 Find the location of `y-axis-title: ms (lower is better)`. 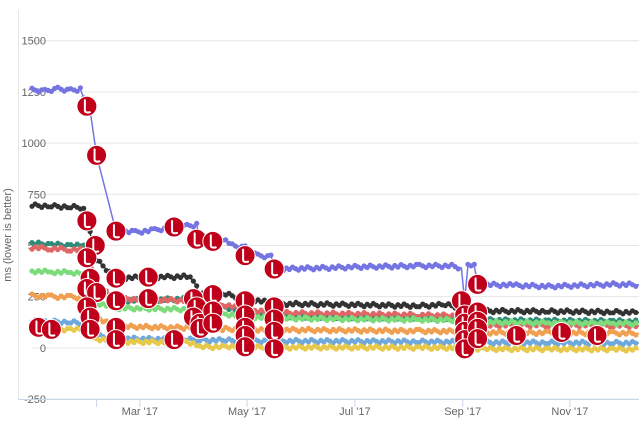

y-axis-title: ms (lower is better) is located at coordinates (8, 235).